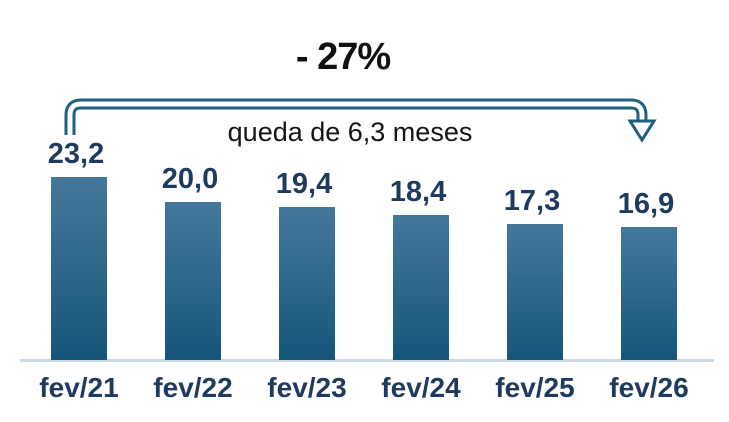 Image resolution: width=729 pixels, height=422 pixels. Describe the element at coordinates (79, 387) in the screenshot. I see `x-axis-label: fev/21` at that location.